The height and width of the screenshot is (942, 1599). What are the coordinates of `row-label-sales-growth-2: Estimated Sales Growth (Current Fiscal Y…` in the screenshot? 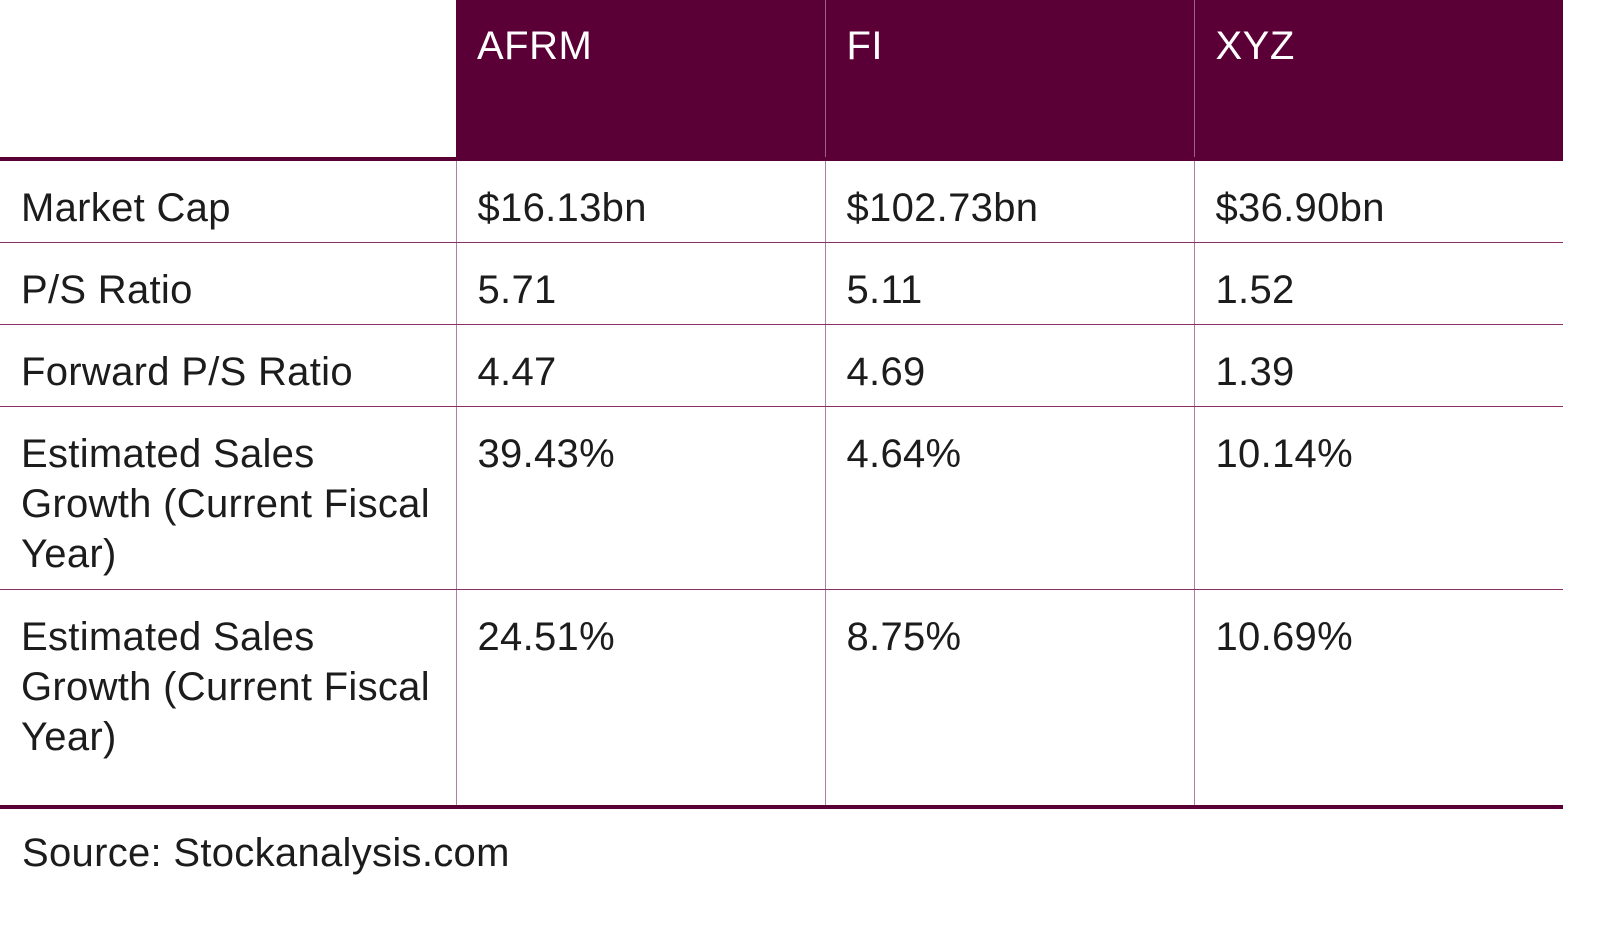 It's located at (228, 699).